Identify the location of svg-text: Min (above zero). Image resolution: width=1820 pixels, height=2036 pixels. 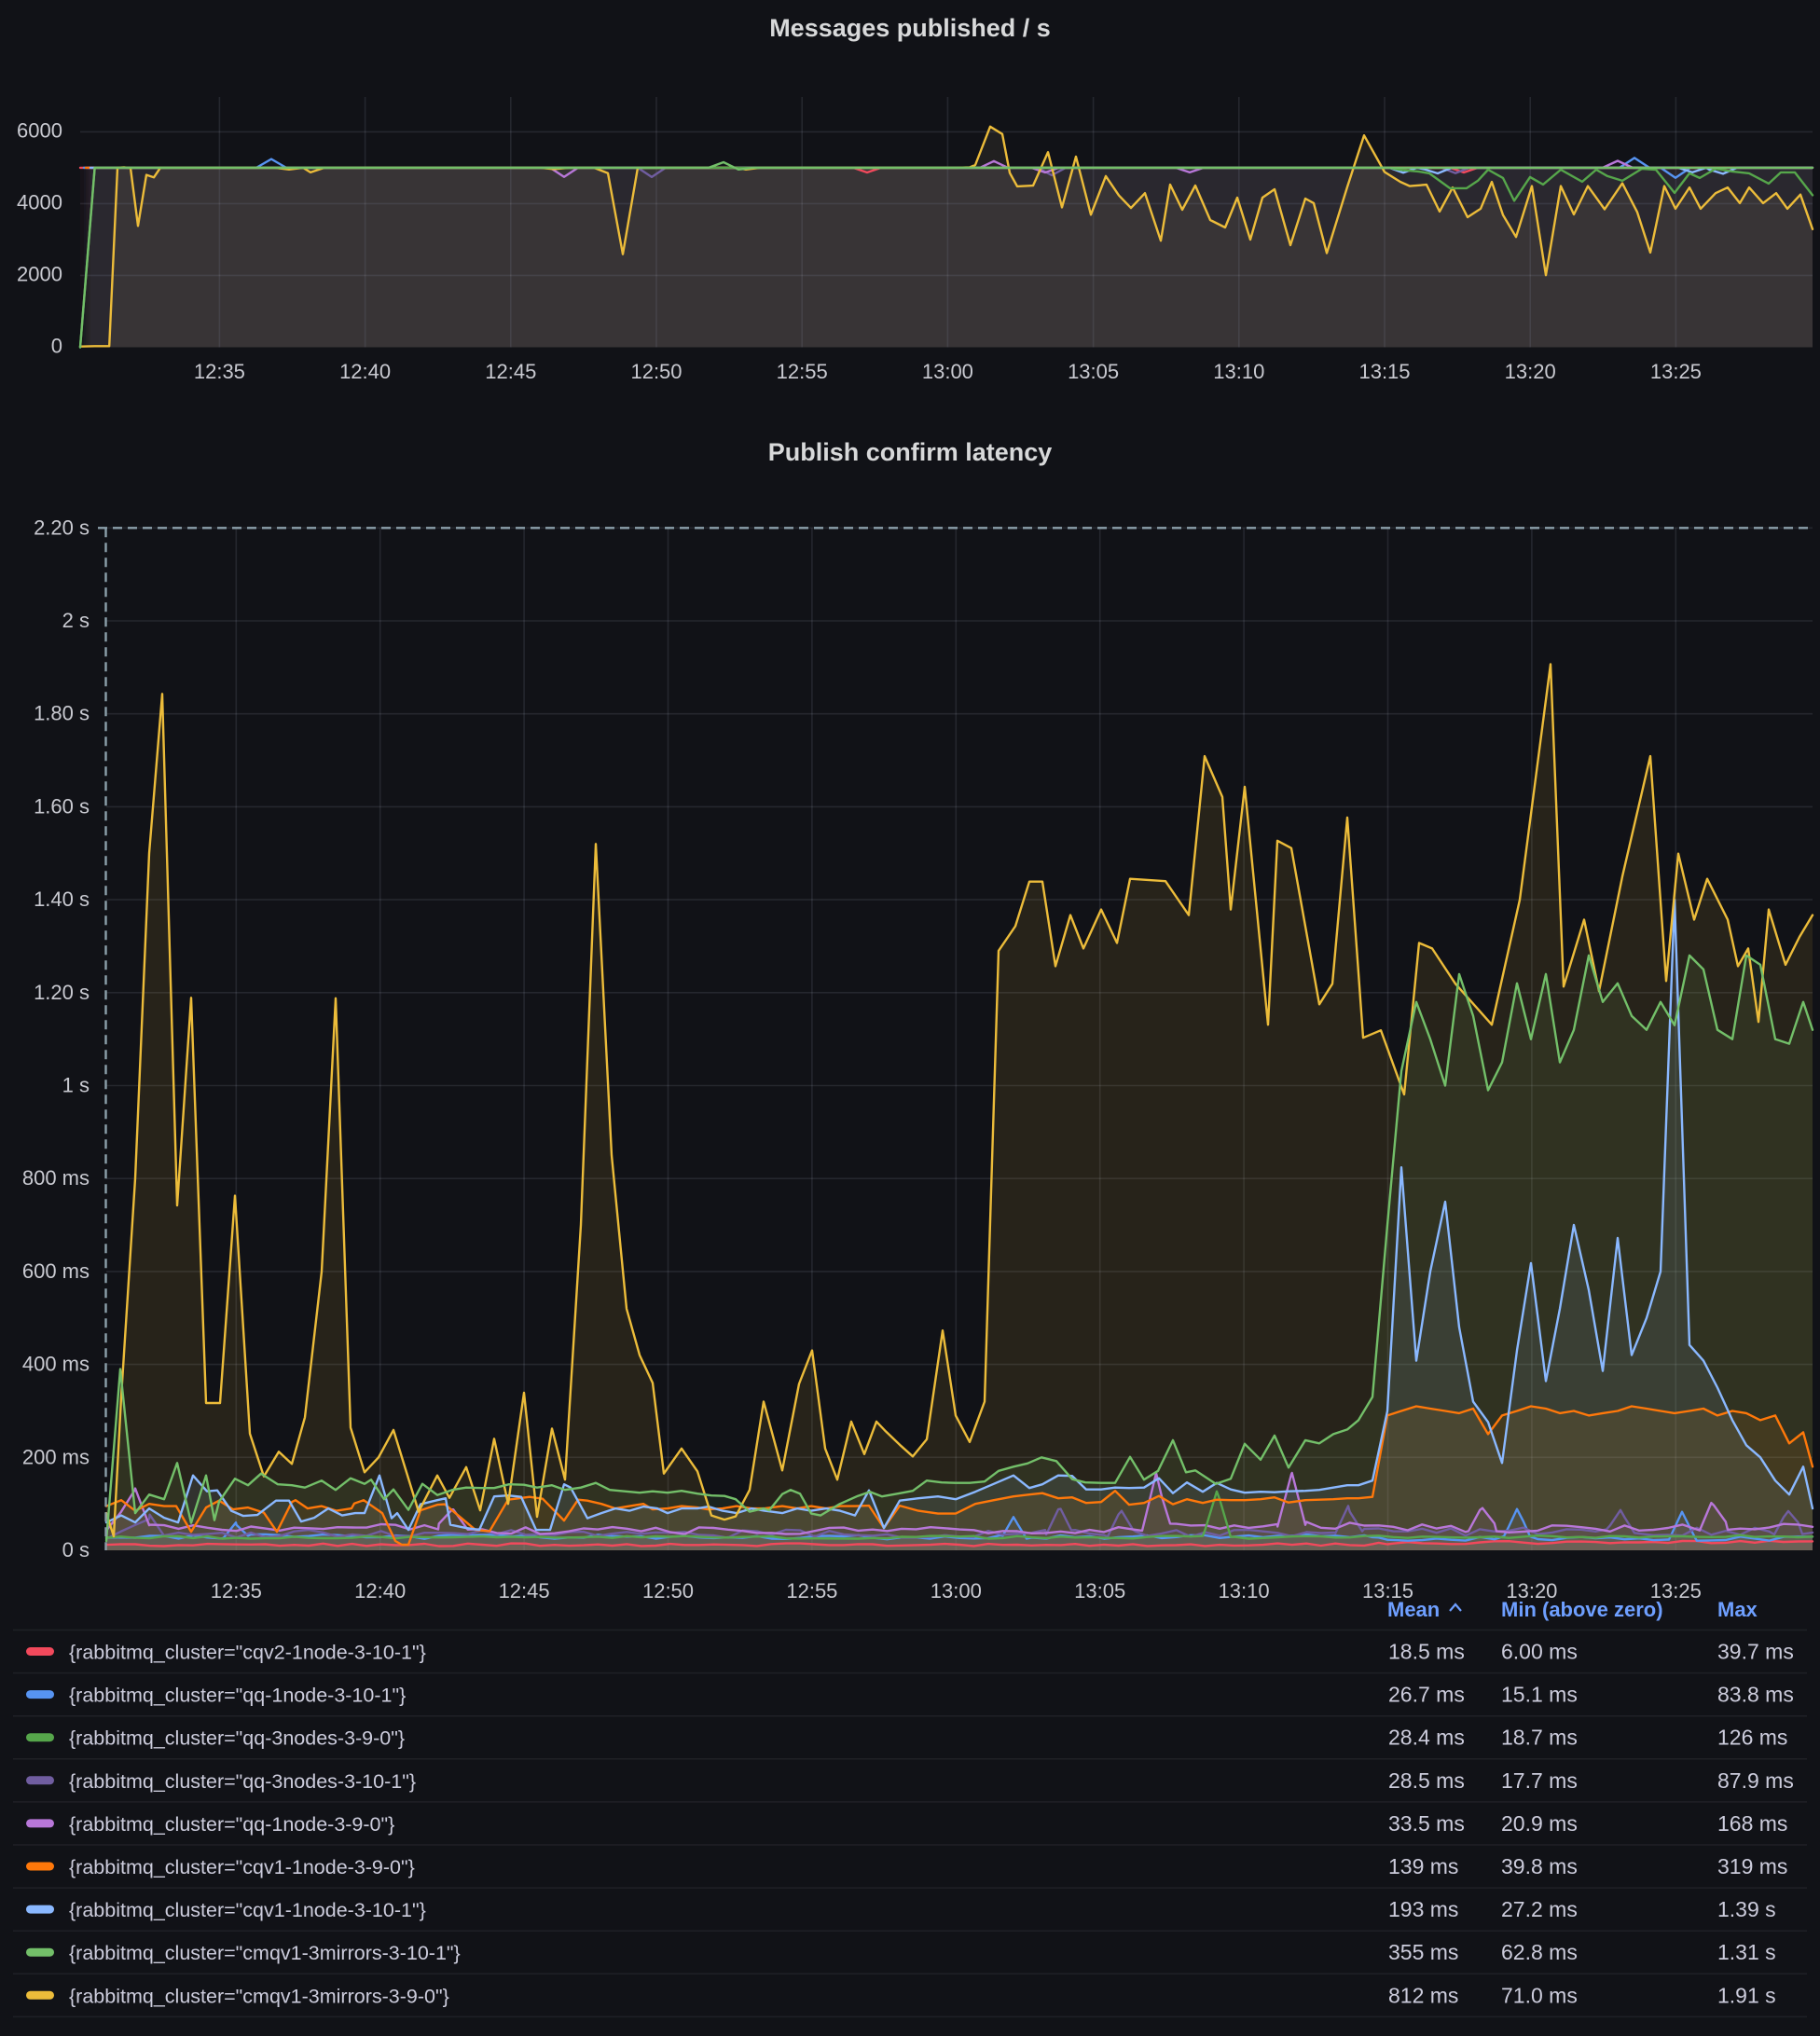
(1582, 1609).